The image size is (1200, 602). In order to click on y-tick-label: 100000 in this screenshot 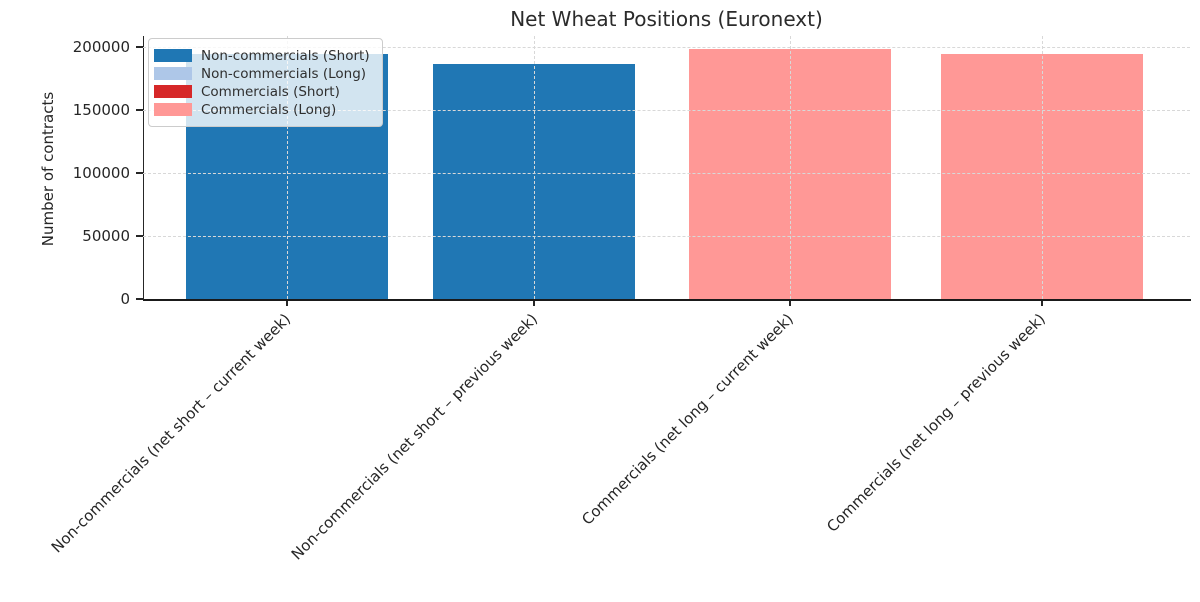, I will do `click(101, 173)`.